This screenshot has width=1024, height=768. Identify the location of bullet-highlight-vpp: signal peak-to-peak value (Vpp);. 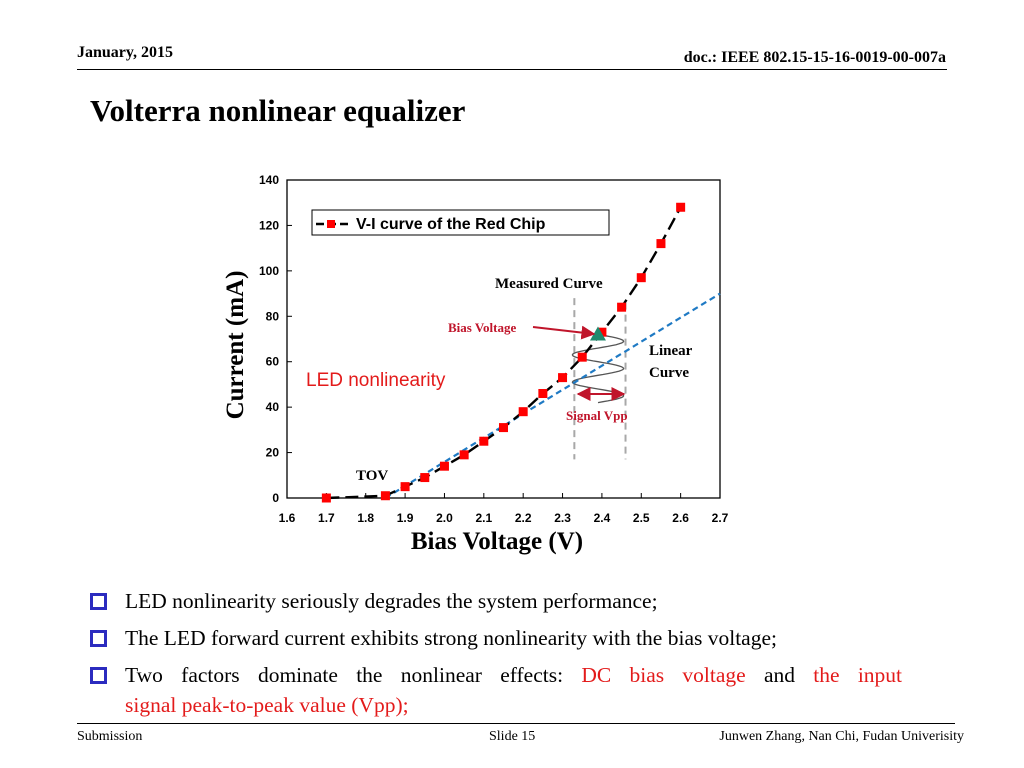
(267, 705).